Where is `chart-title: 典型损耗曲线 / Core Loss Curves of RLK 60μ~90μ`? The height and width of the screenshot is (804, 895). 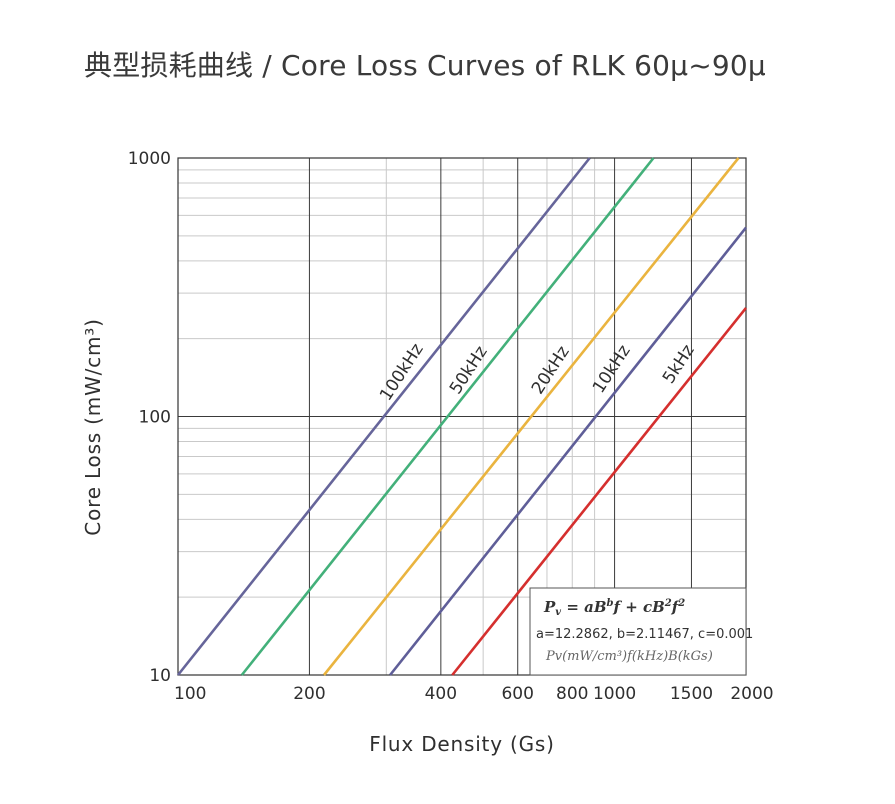
chart-title: 典型损耗曲线 / Core Loss Curves of RLK 60μ~90μ is located at coordinates (425, 65).